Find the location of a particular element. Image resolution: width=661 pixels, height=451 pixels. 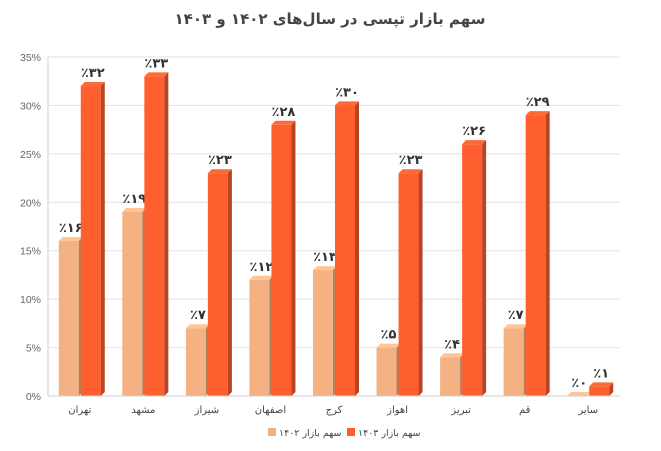

data-label: ٪۰ is located at coordinates (579, 383).